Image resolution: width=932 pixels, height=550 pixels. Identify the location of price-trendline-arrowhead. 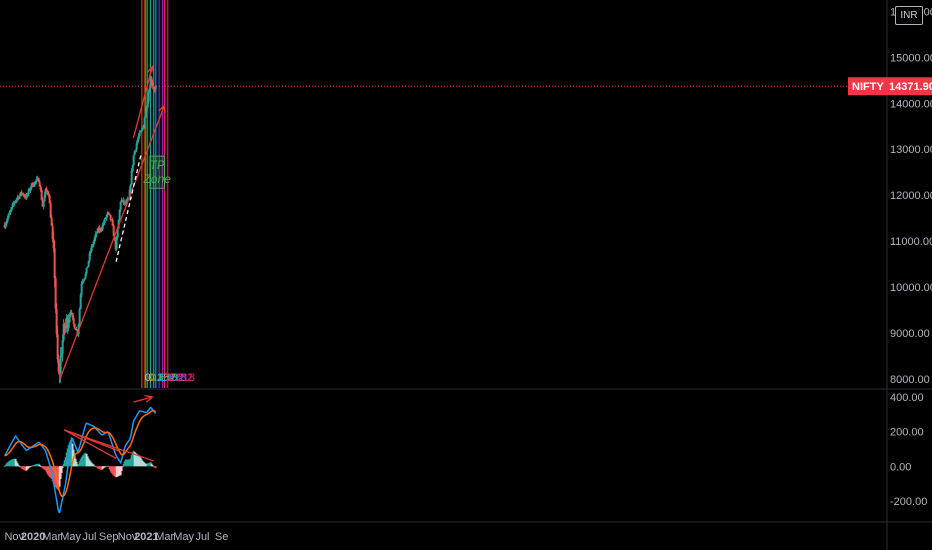
(162, 109).